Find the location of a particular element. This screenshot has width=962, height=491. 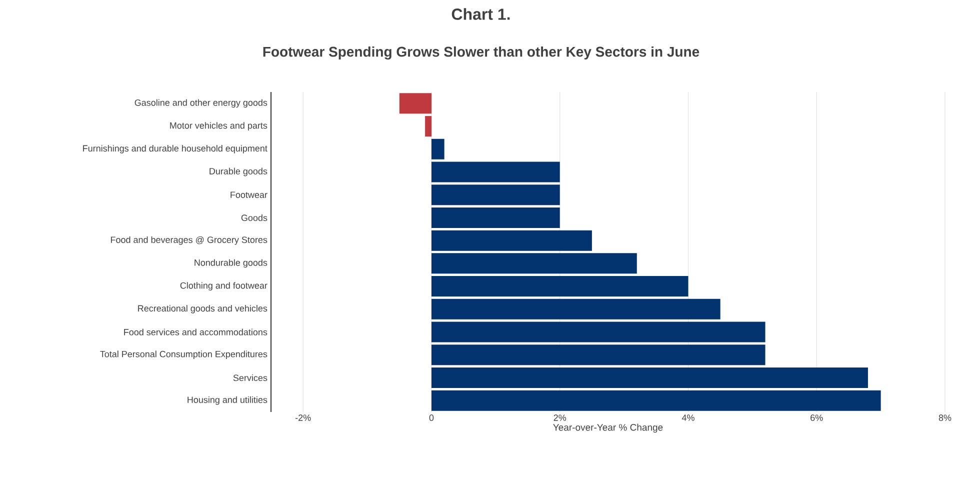

x-tick-label: 0 is located at coordinates (431, 417).